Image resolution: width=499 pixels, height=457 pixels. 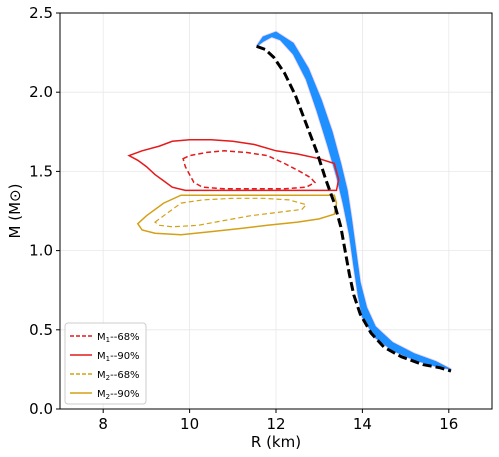 I want to click on m1-90-contour, so click(x=233, y=165).